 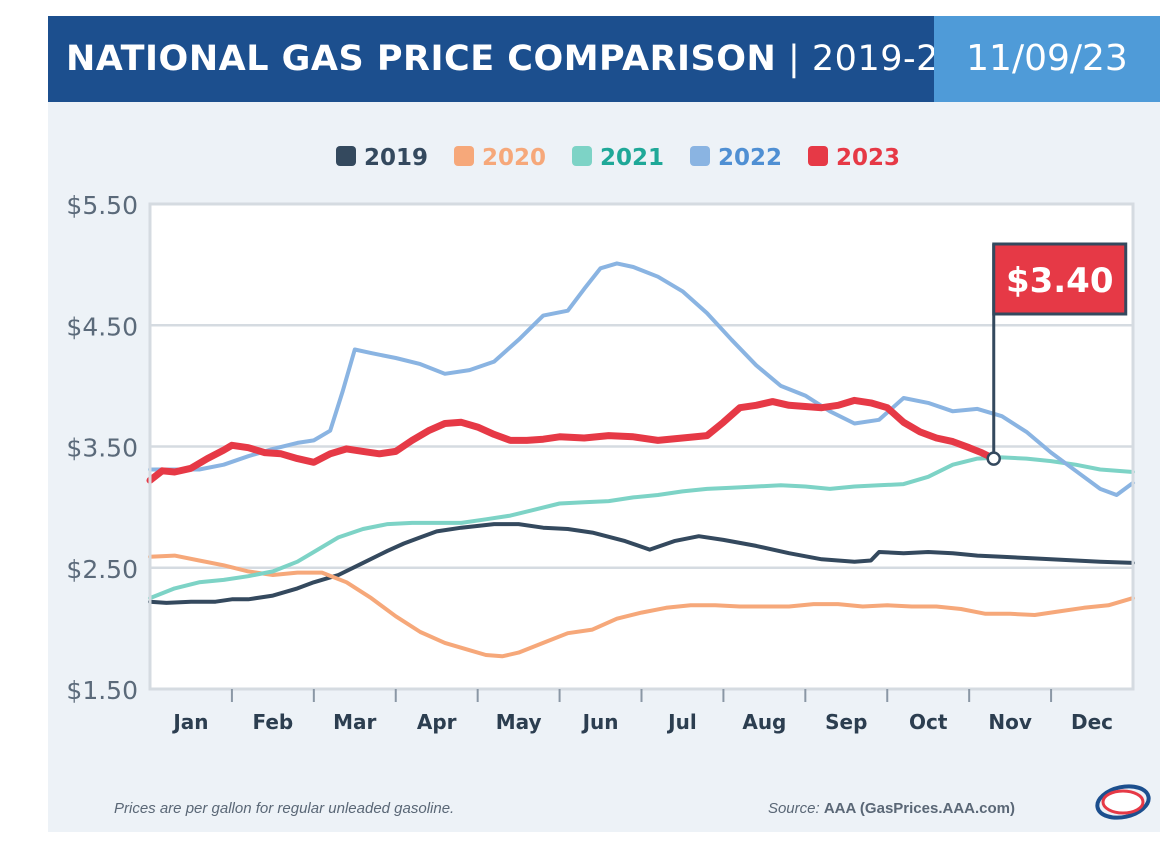 What do you see at coordinates (189, 722) in the screenshot?
I see `x-tick-label: Jan` at bounding box center [189, 722].